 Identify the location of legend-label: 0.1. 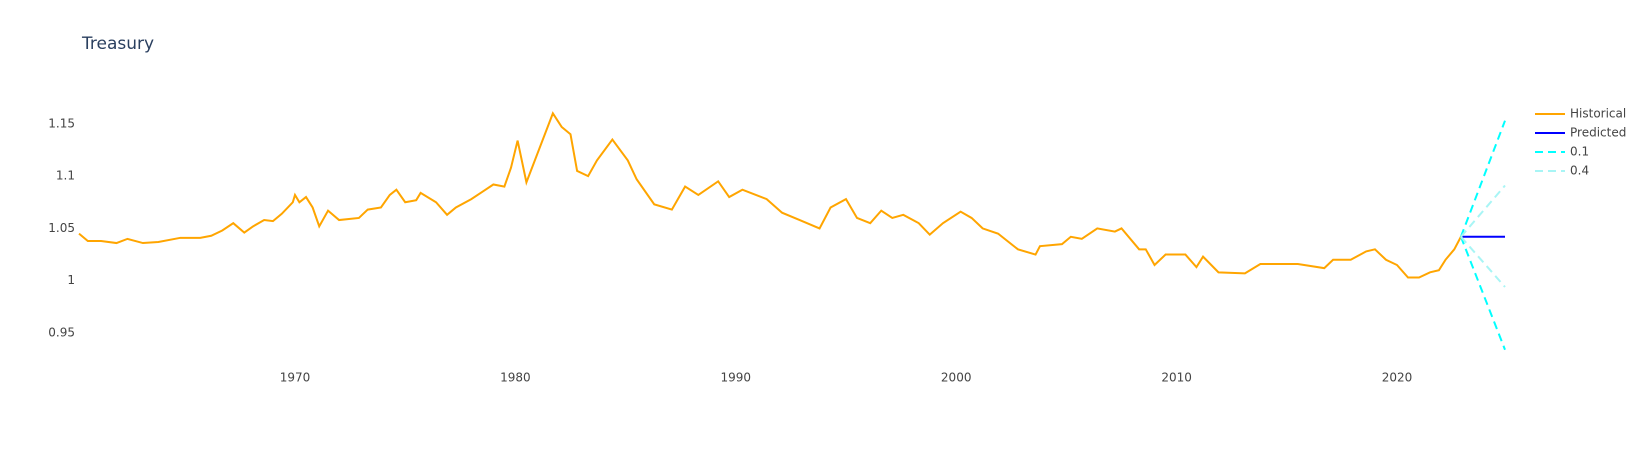
(1579, 152).